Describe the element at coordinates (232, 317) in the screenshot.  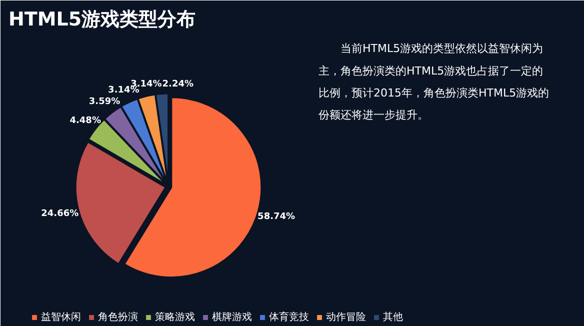
I see `legend-label: 棋牌游戏` at that location.